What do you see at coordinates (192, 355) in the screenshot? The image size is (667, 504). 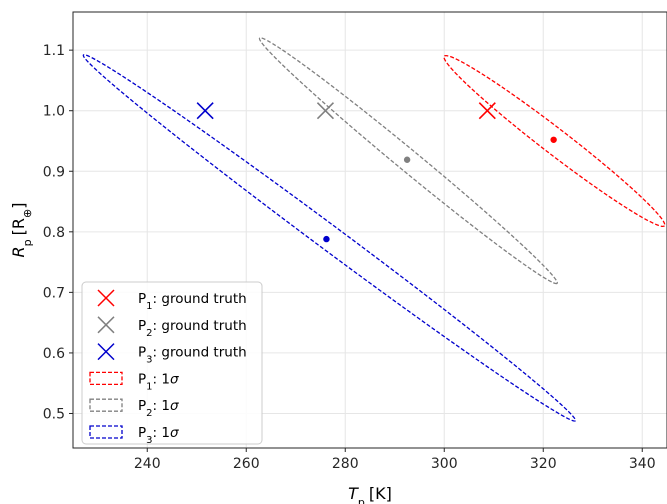 I see `legend-label: P3: ground truth` at bounding box center [192, 355].